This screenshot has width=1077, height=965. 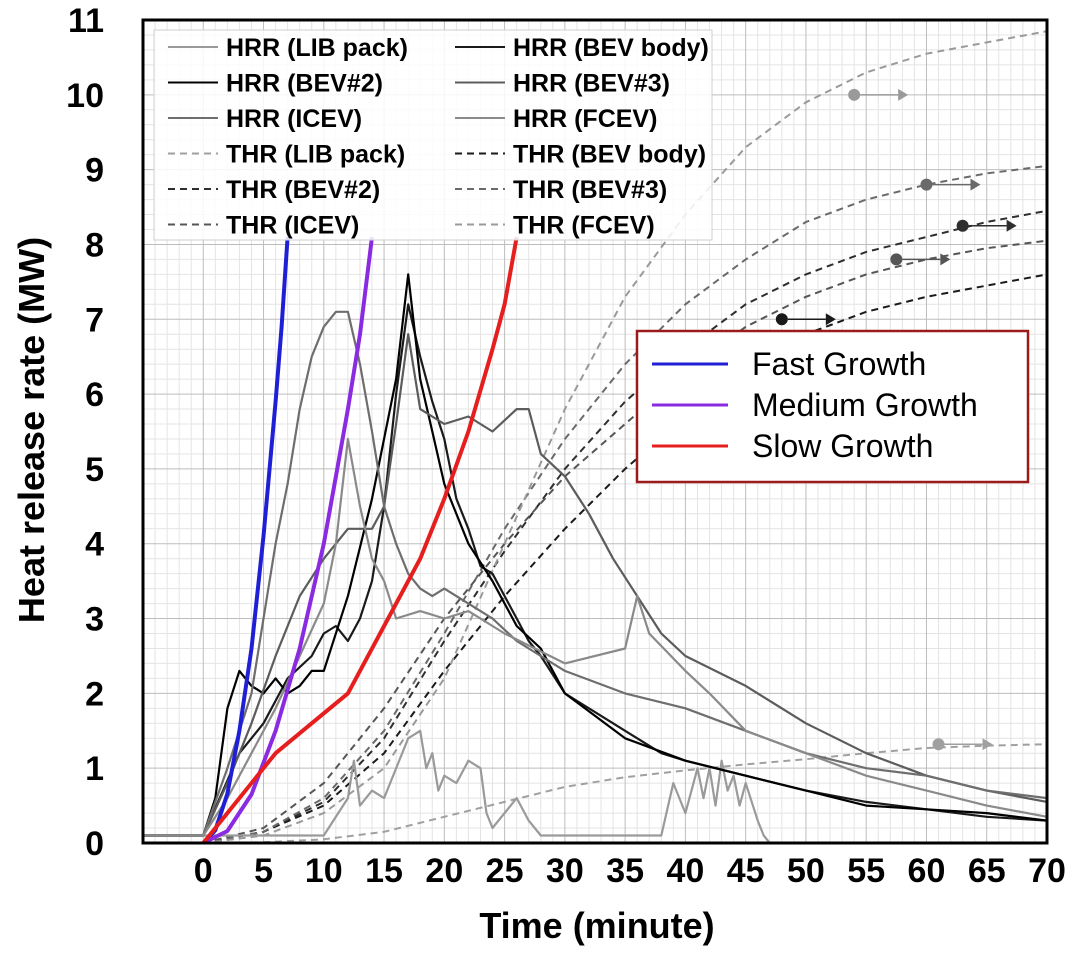 I want to click on x-tick-label: 0, so click(x=203, y=871).